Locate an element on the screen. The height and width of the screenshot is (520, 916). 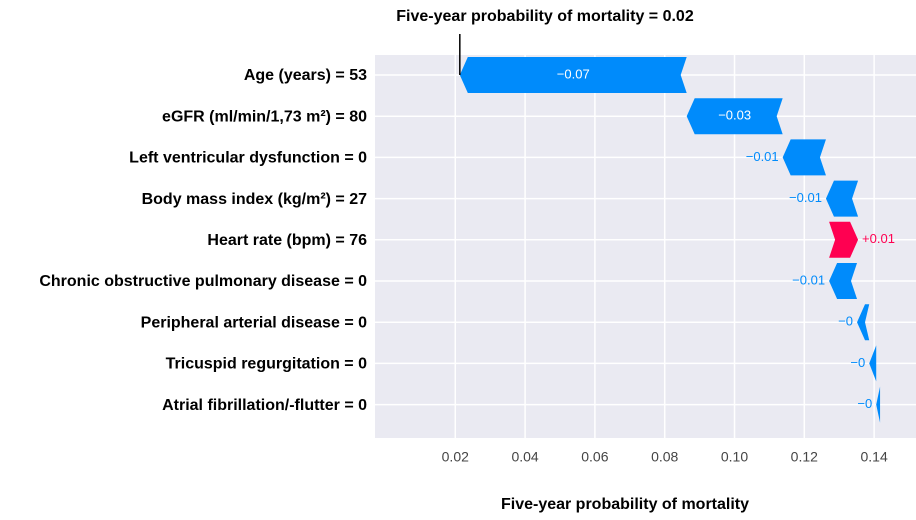
x-axis-label: Five-year probability of mortality is located at coordinates (625, 504).